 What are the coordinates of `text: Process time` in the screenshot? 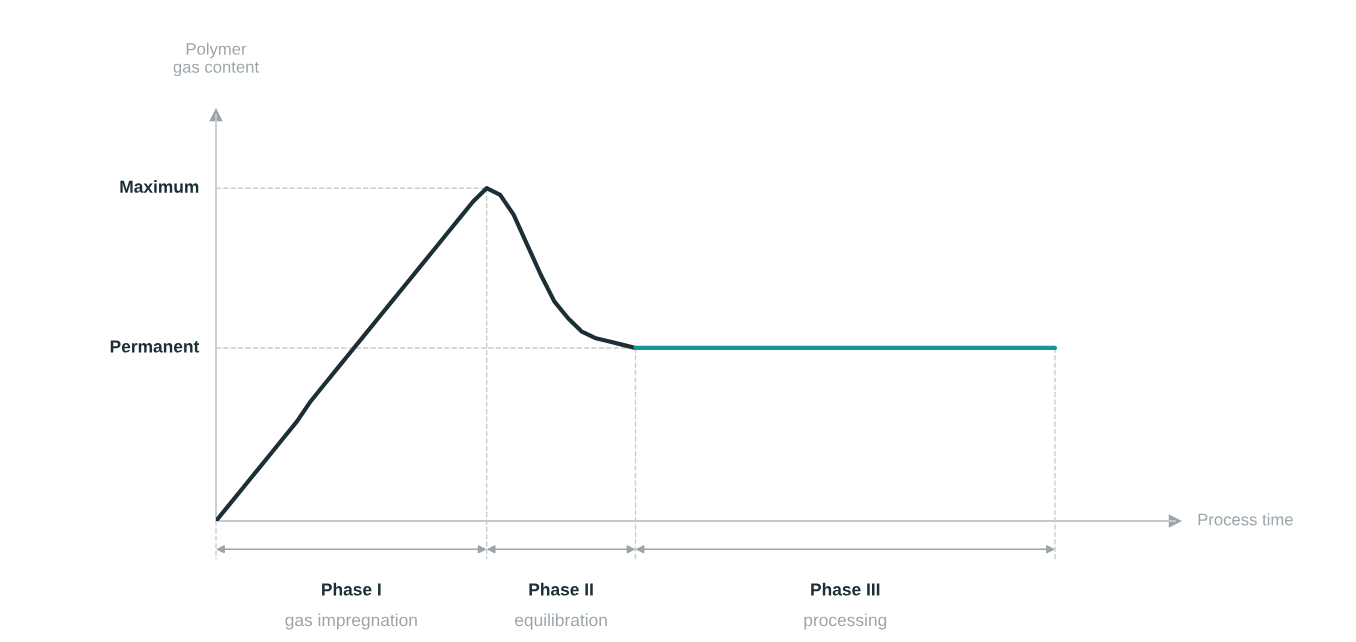 It's located at (1245, 519).